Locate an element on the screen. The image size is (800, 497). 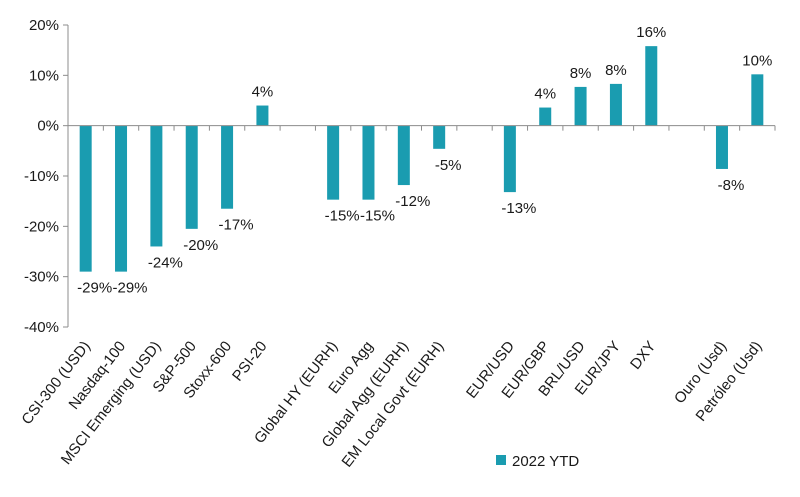
y-tick-label: 10% is located at coordinates (44, 75).